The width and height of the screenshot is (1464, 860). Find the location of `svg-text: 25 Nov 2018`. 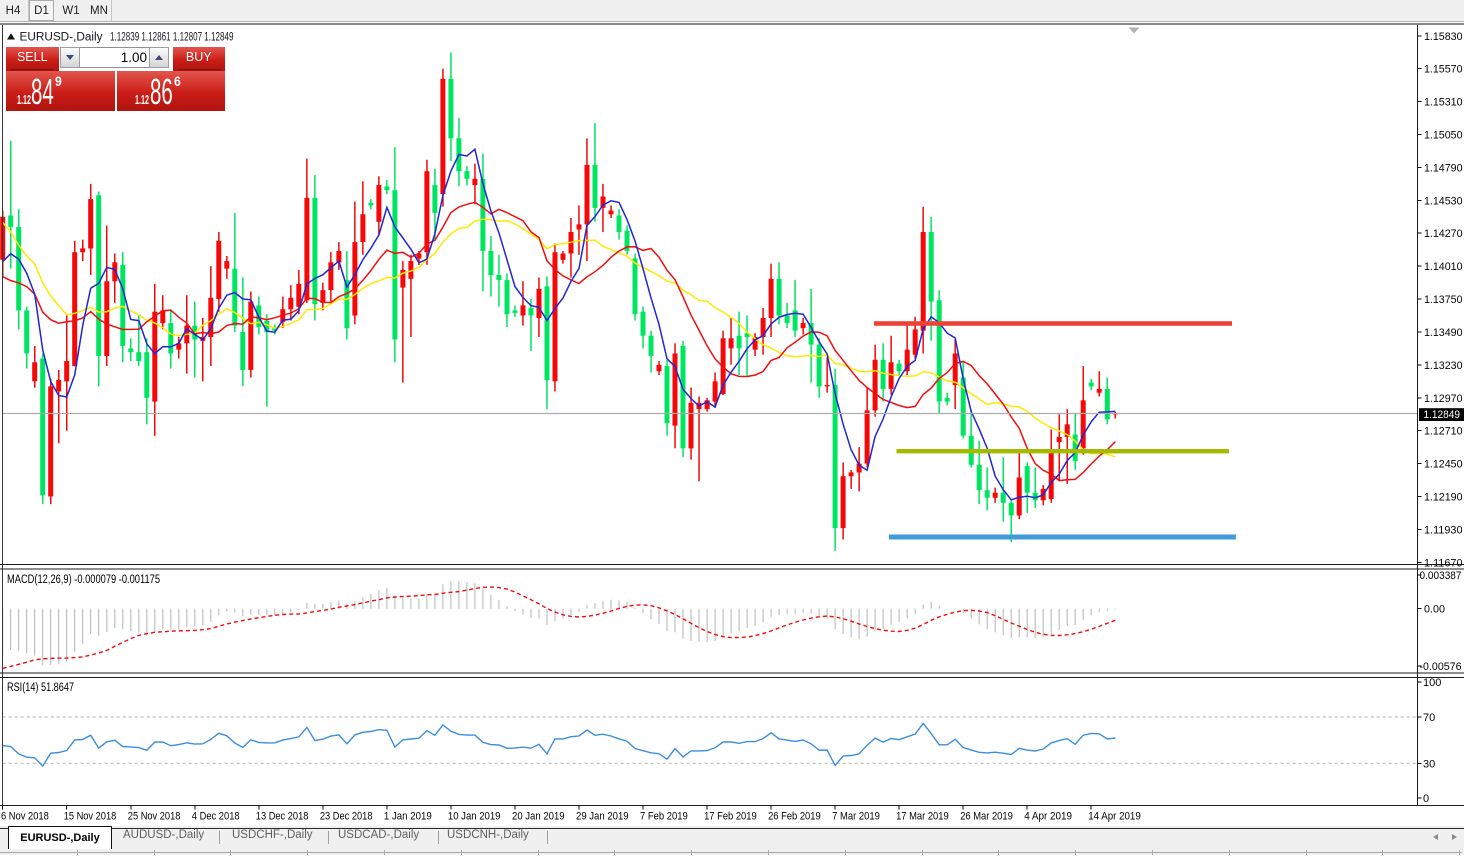

svg-text: 25 Nov 2018 is located at coordinates (154, 817).